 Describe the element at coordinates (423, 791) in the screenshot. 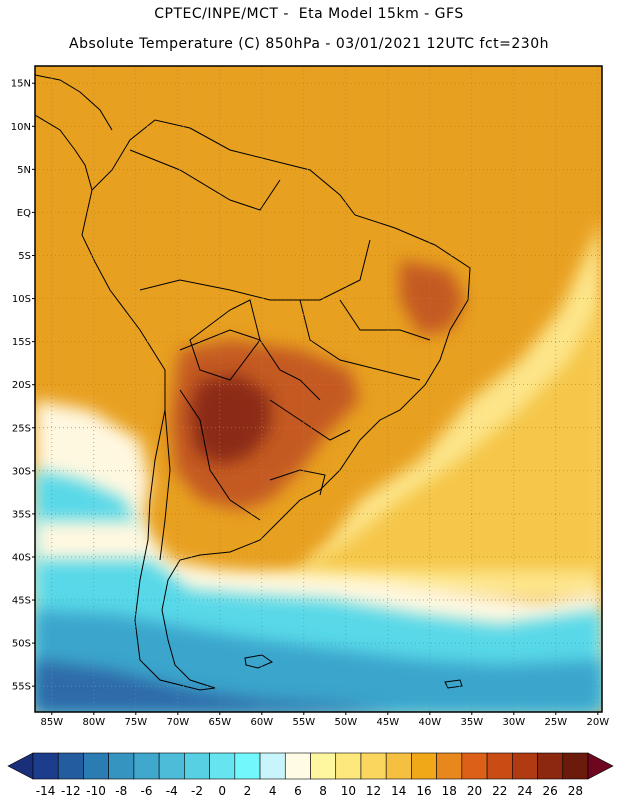

I see `colorbar-label: 16` at that location.